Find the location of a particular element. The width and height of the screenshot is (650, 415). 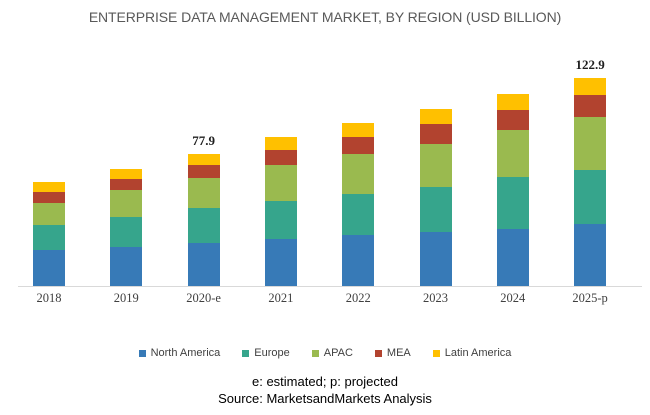

x-axis-label-2025-p: 2025-p is located at coordinates (590, 298).